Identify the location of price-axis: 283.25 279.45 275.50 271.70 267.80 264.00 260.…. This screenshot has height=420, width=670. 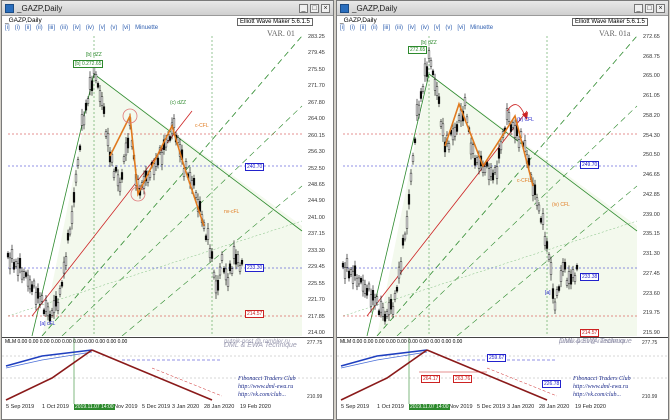
(319, 176).